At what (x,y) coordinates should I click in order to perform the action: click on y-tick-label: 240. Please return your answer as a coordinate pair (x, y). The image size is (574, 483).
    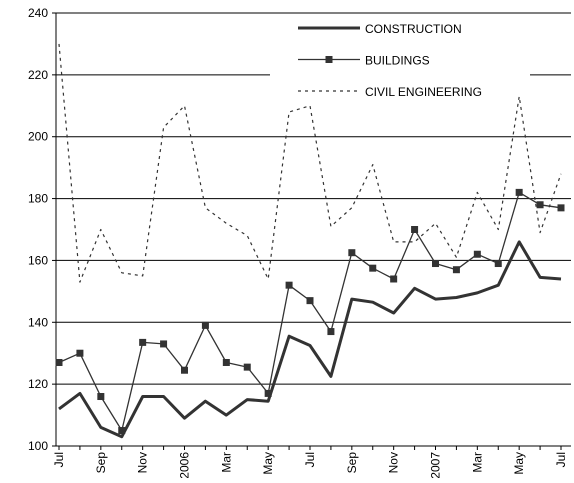
    Looking at the image, I should click on (38, 13).